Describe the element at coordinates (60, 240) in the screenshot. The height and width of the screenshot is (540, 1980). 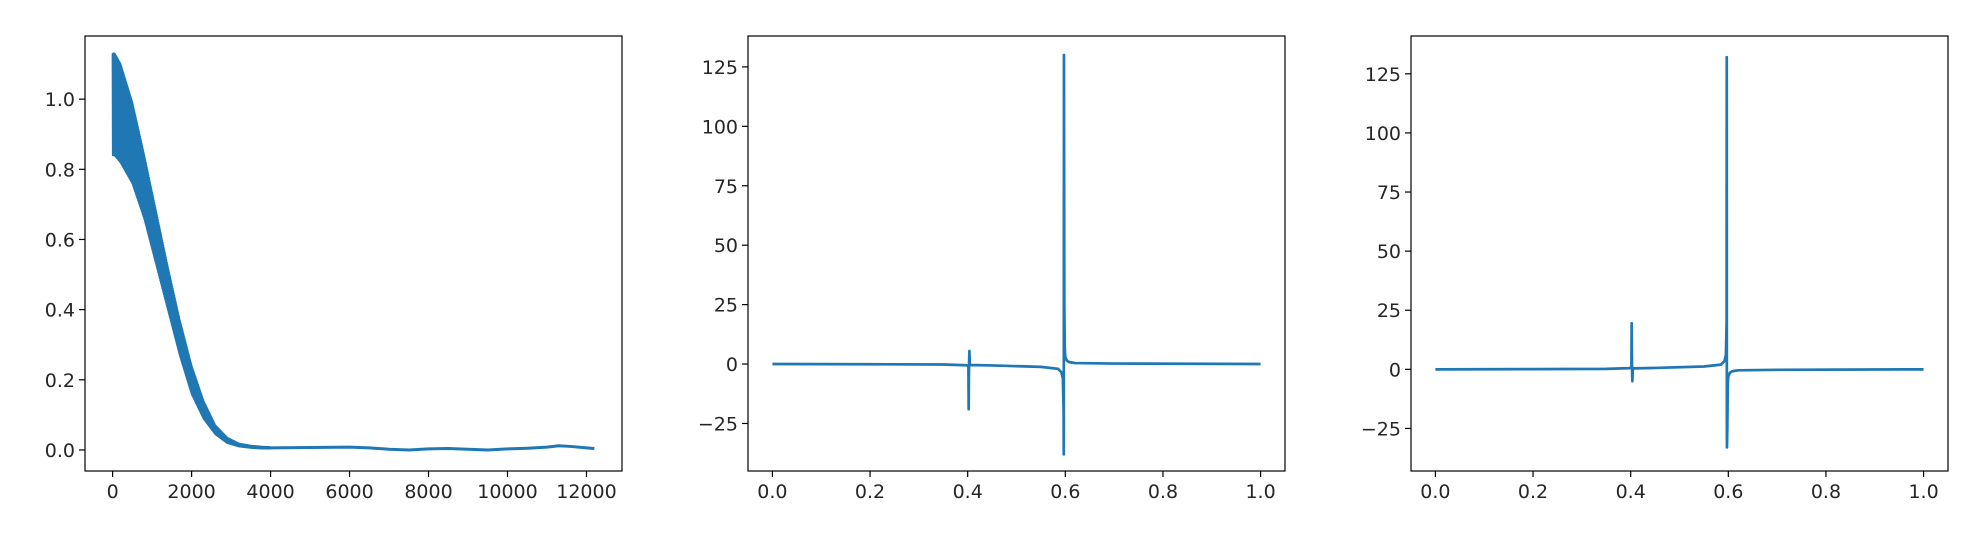
I see `y-tick-label: 0.6` at that location.